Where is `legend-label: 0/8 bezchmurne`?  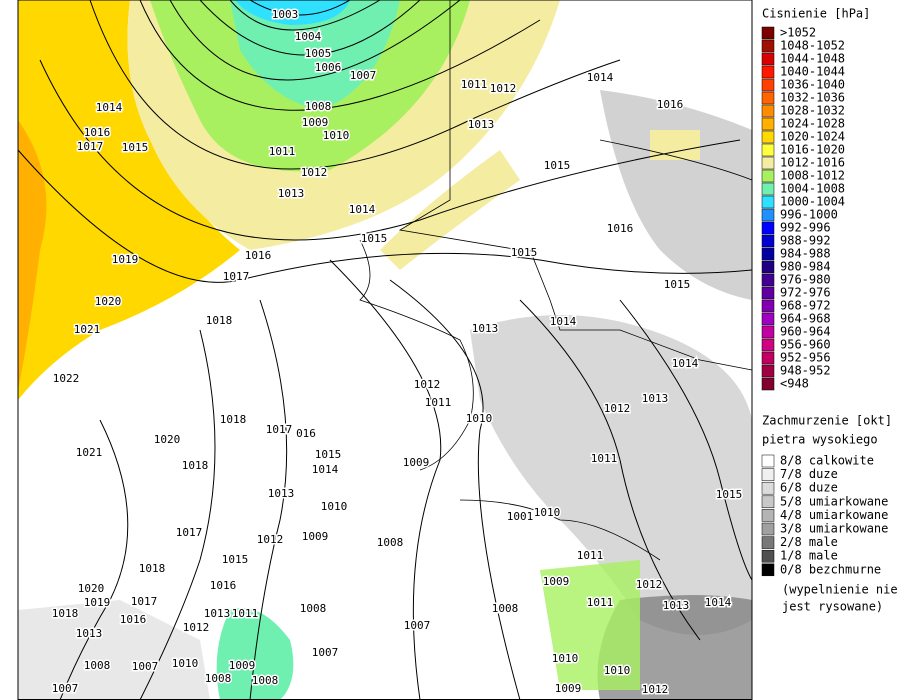
legend-label: 0/8 bezchmurne is located at coordinates (830, 569).